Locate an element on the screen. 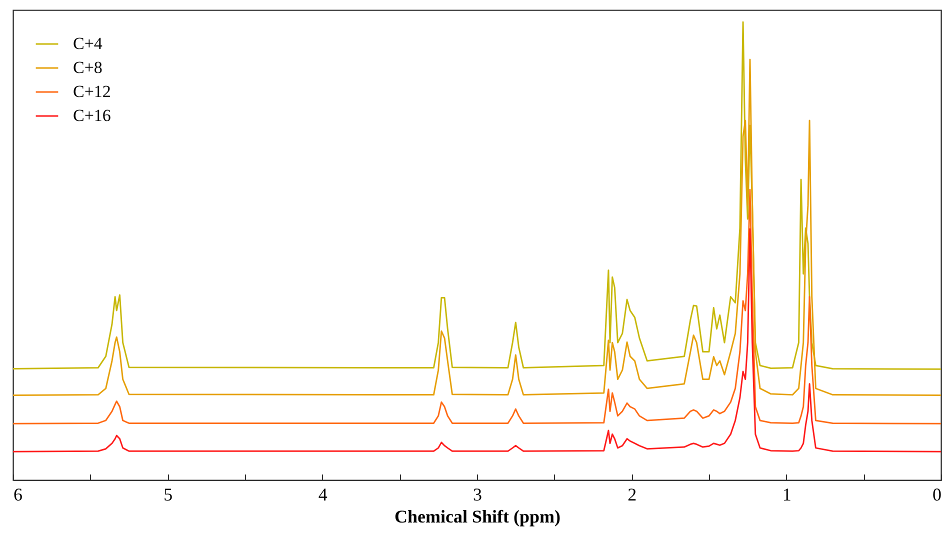  x-tick-label: 0 is located at coordinates (937, 494).